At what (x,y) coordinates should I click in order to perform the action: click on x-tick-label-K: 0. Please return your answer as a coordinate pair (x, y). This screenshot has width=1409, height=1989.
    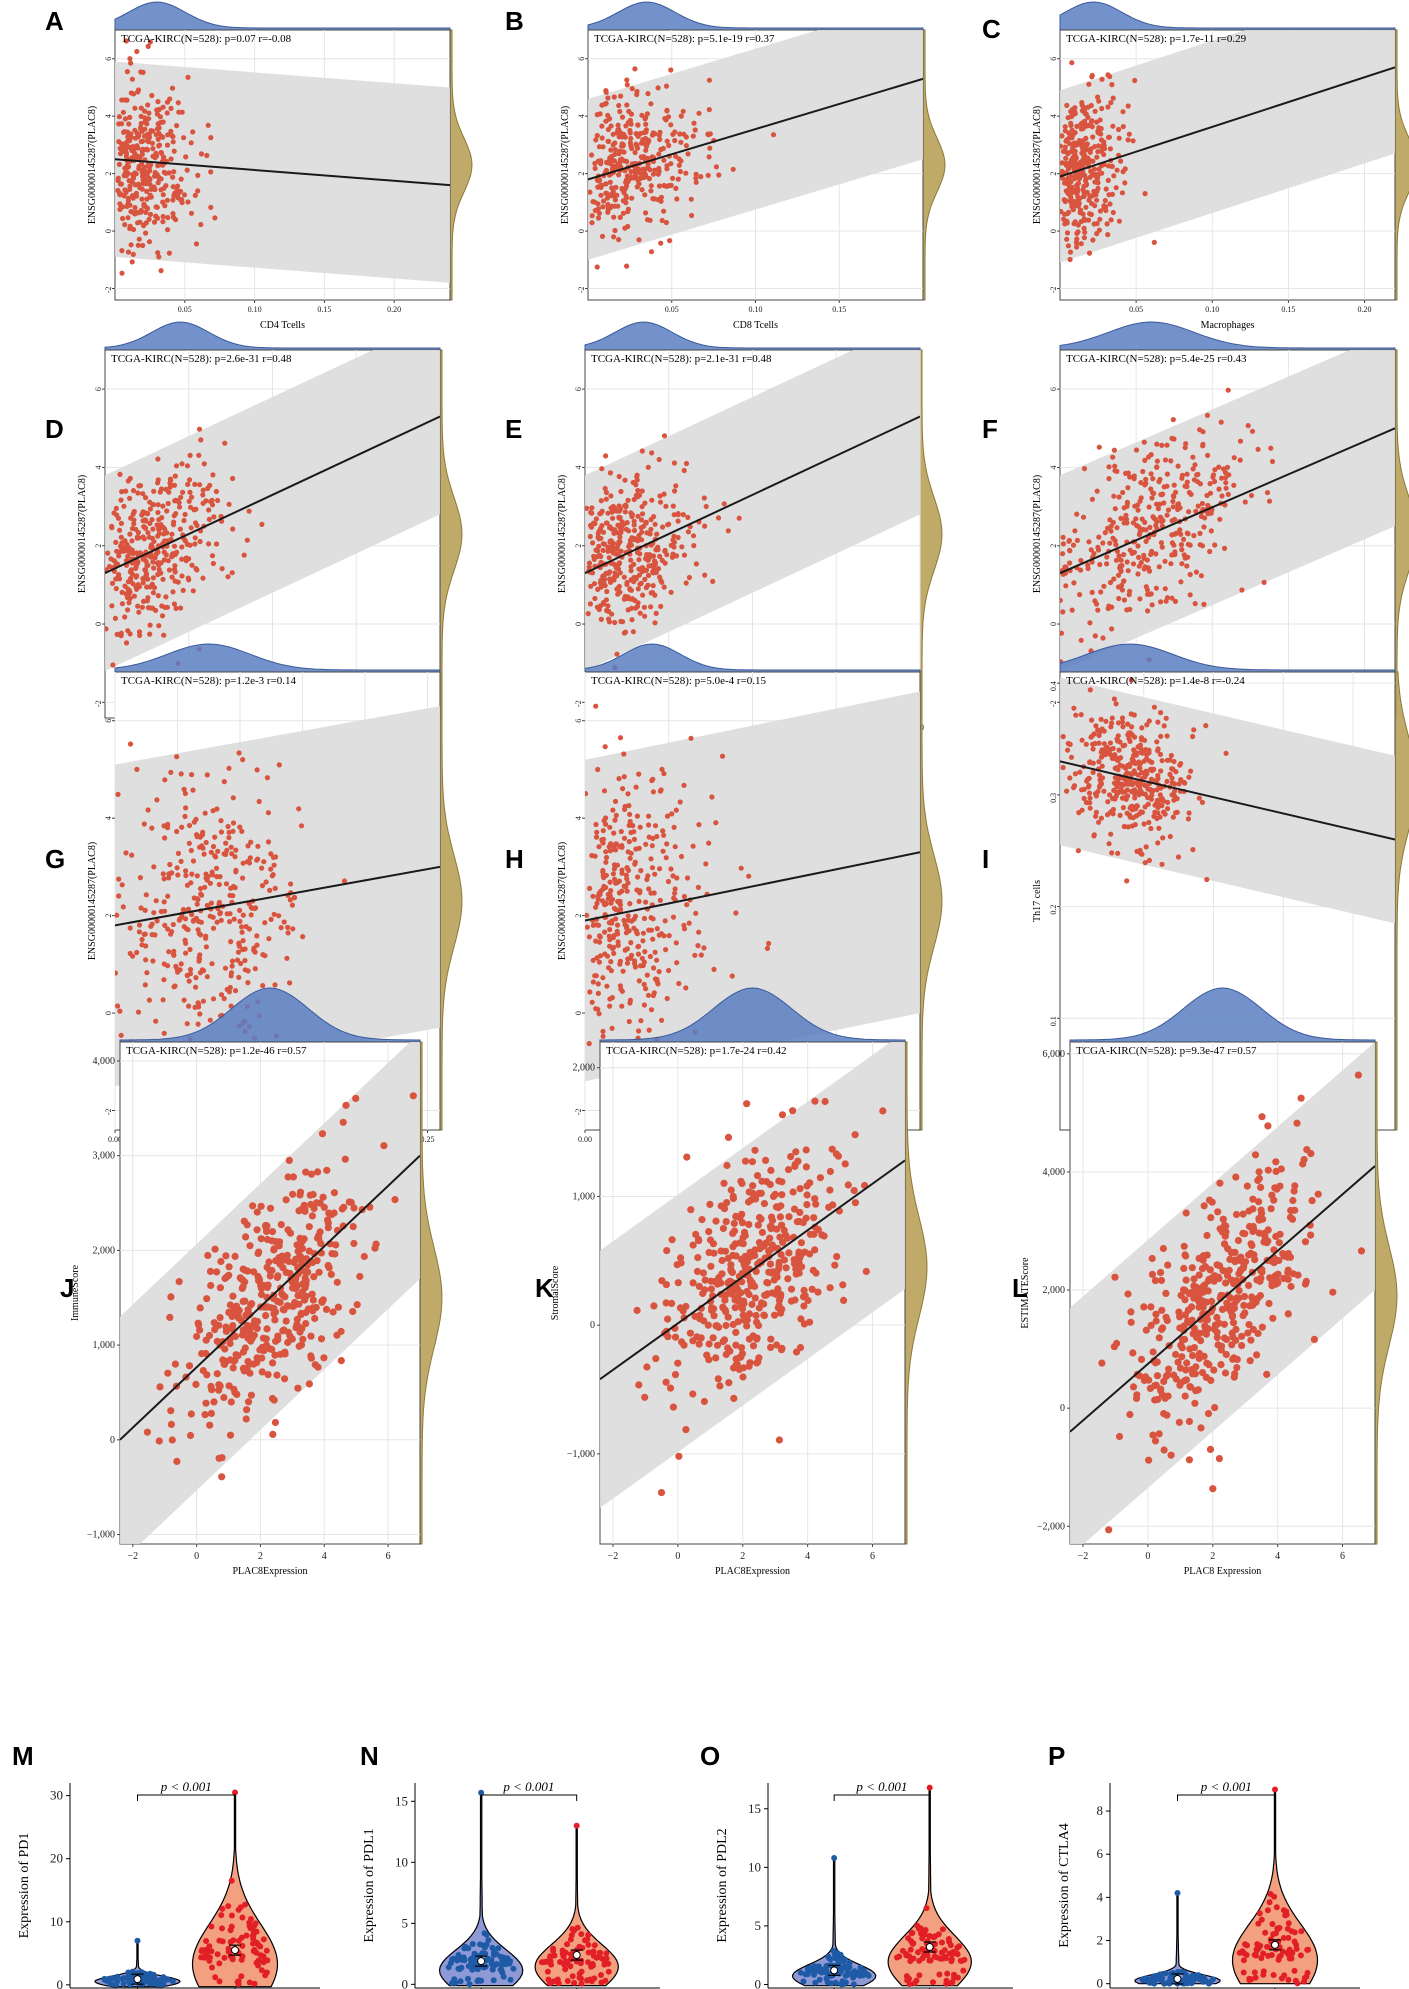
    Looking at the image, I should click on (677, 1556).